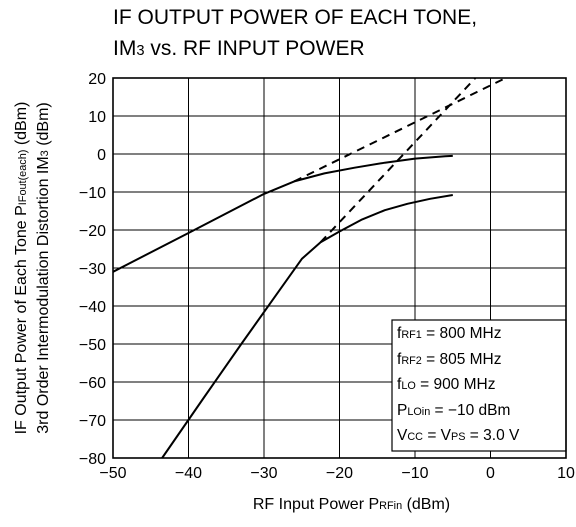 This screenshot has width=576, height=527. I want to click on y-tick-label: 20, so click(97, 79).